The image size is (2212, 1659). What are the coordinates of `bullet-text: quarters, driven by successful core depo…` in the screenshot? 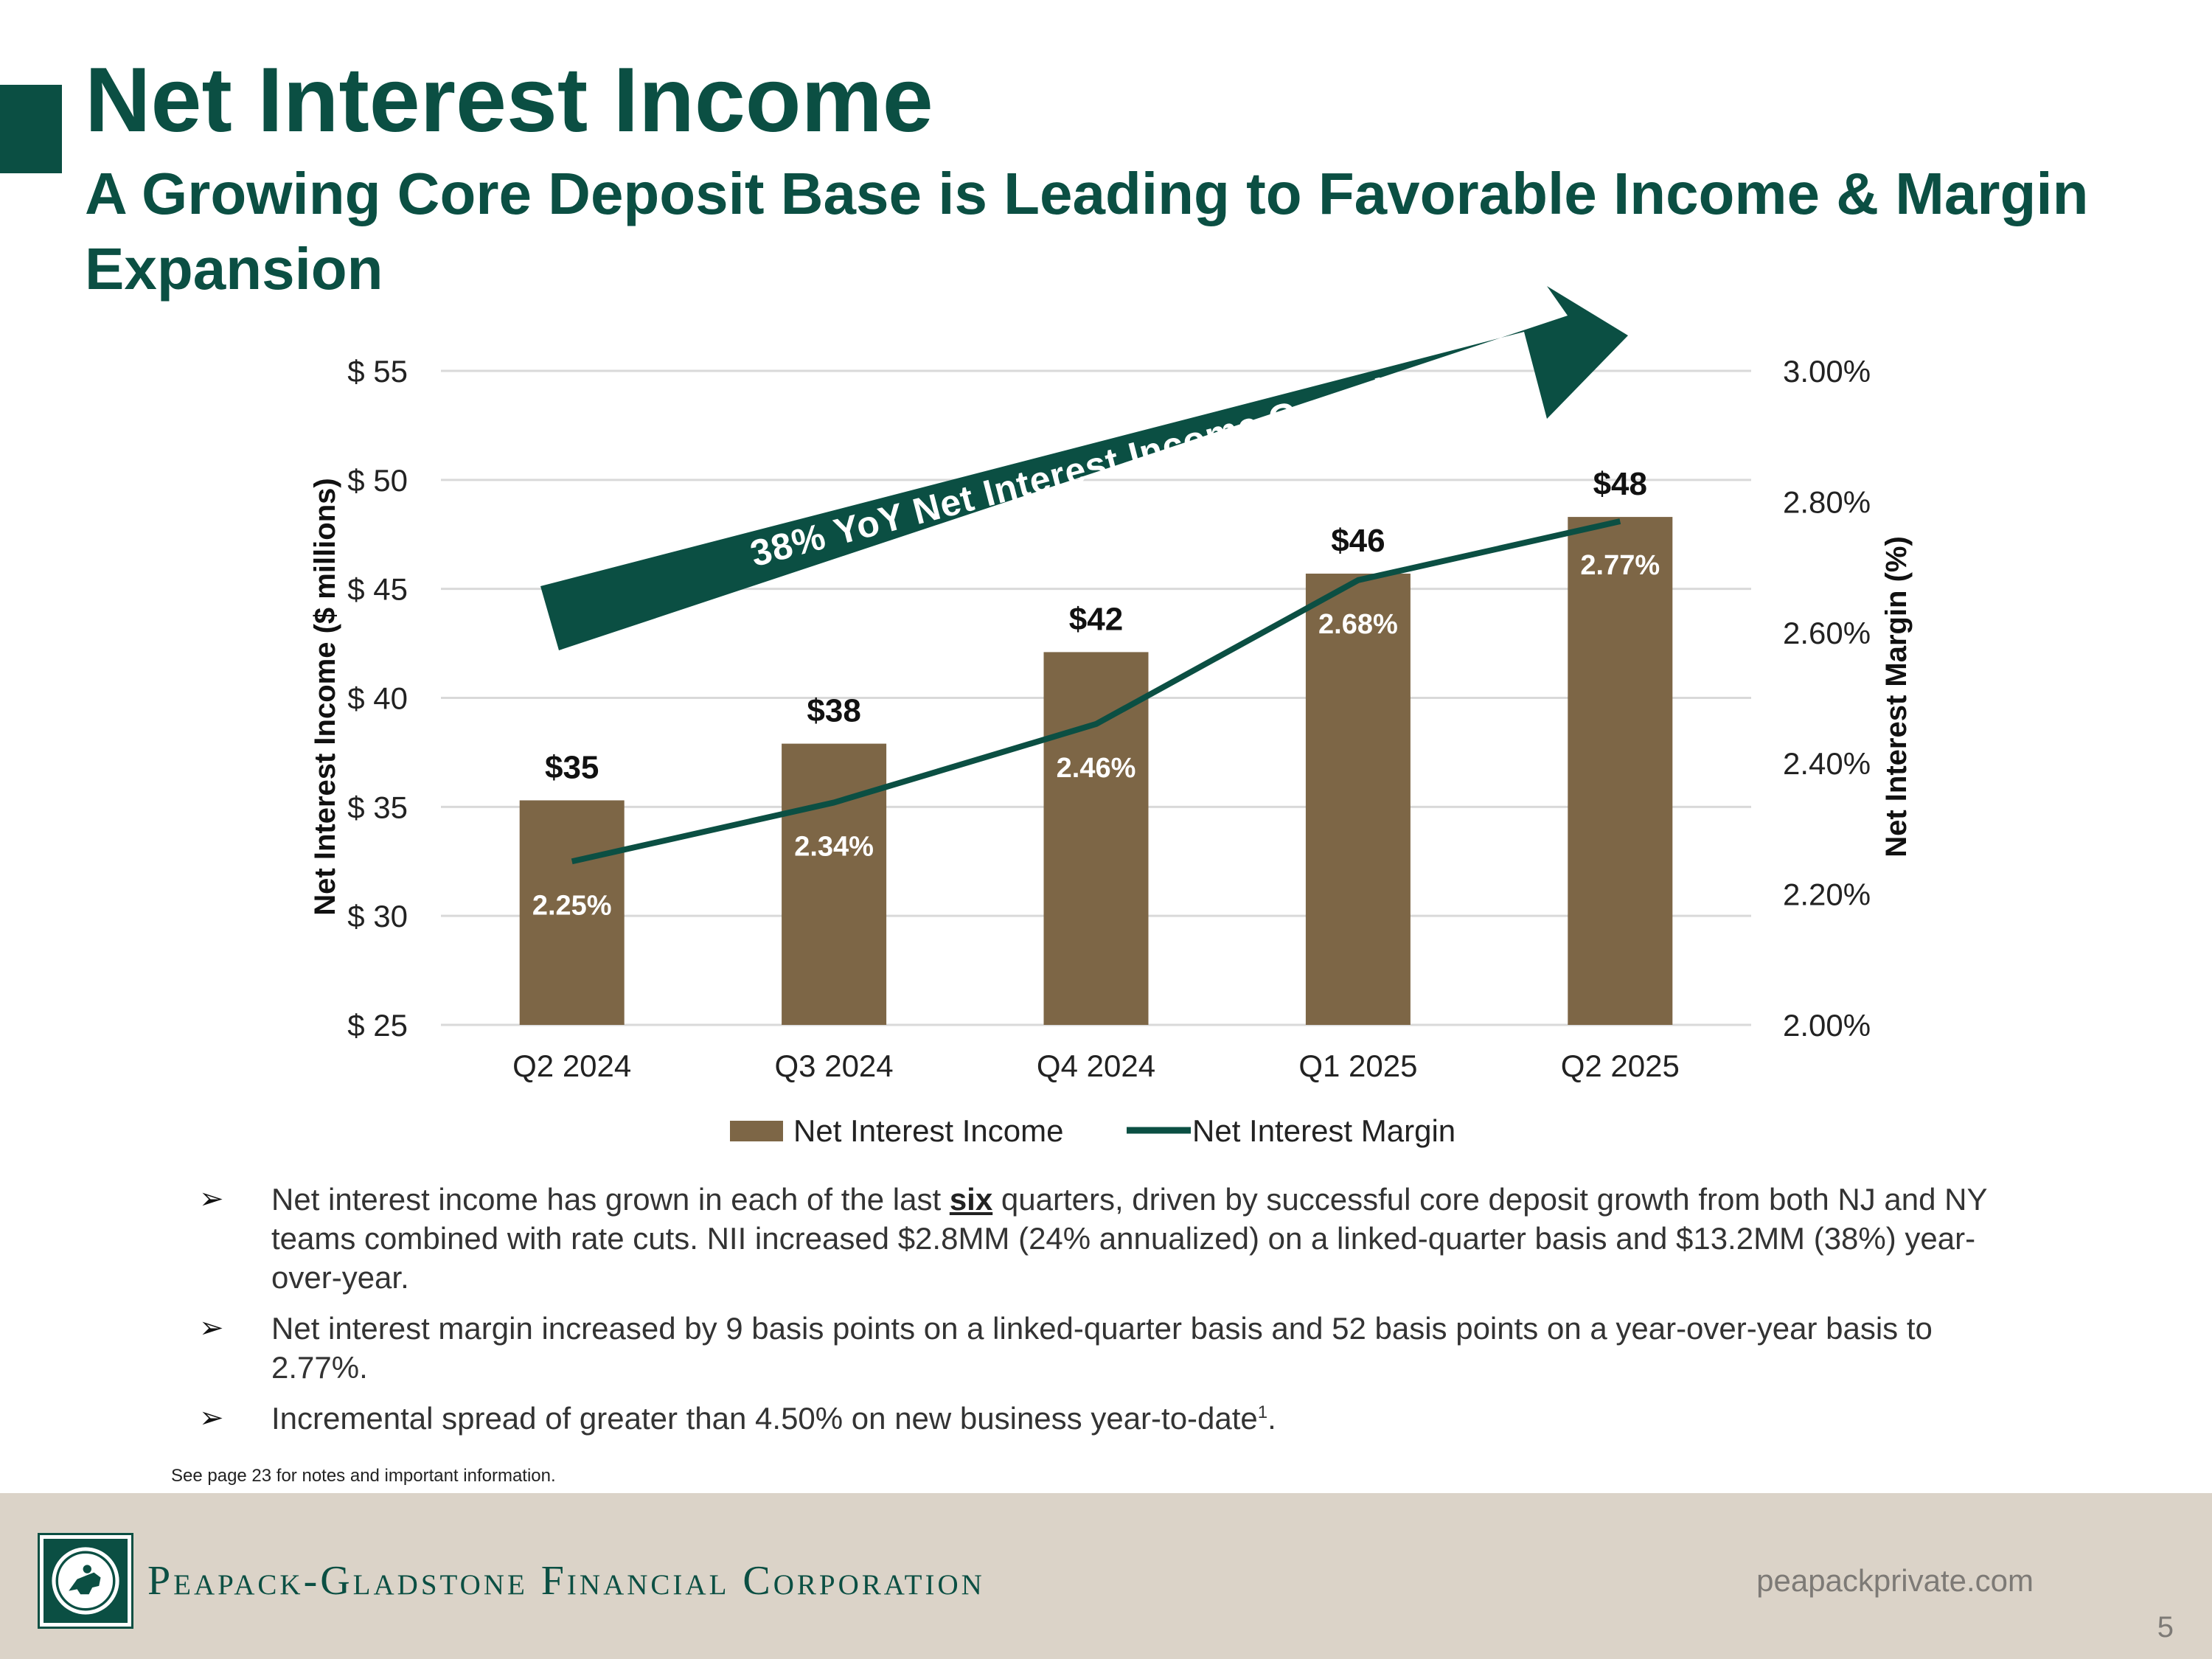 It's located at (1129, 1238).